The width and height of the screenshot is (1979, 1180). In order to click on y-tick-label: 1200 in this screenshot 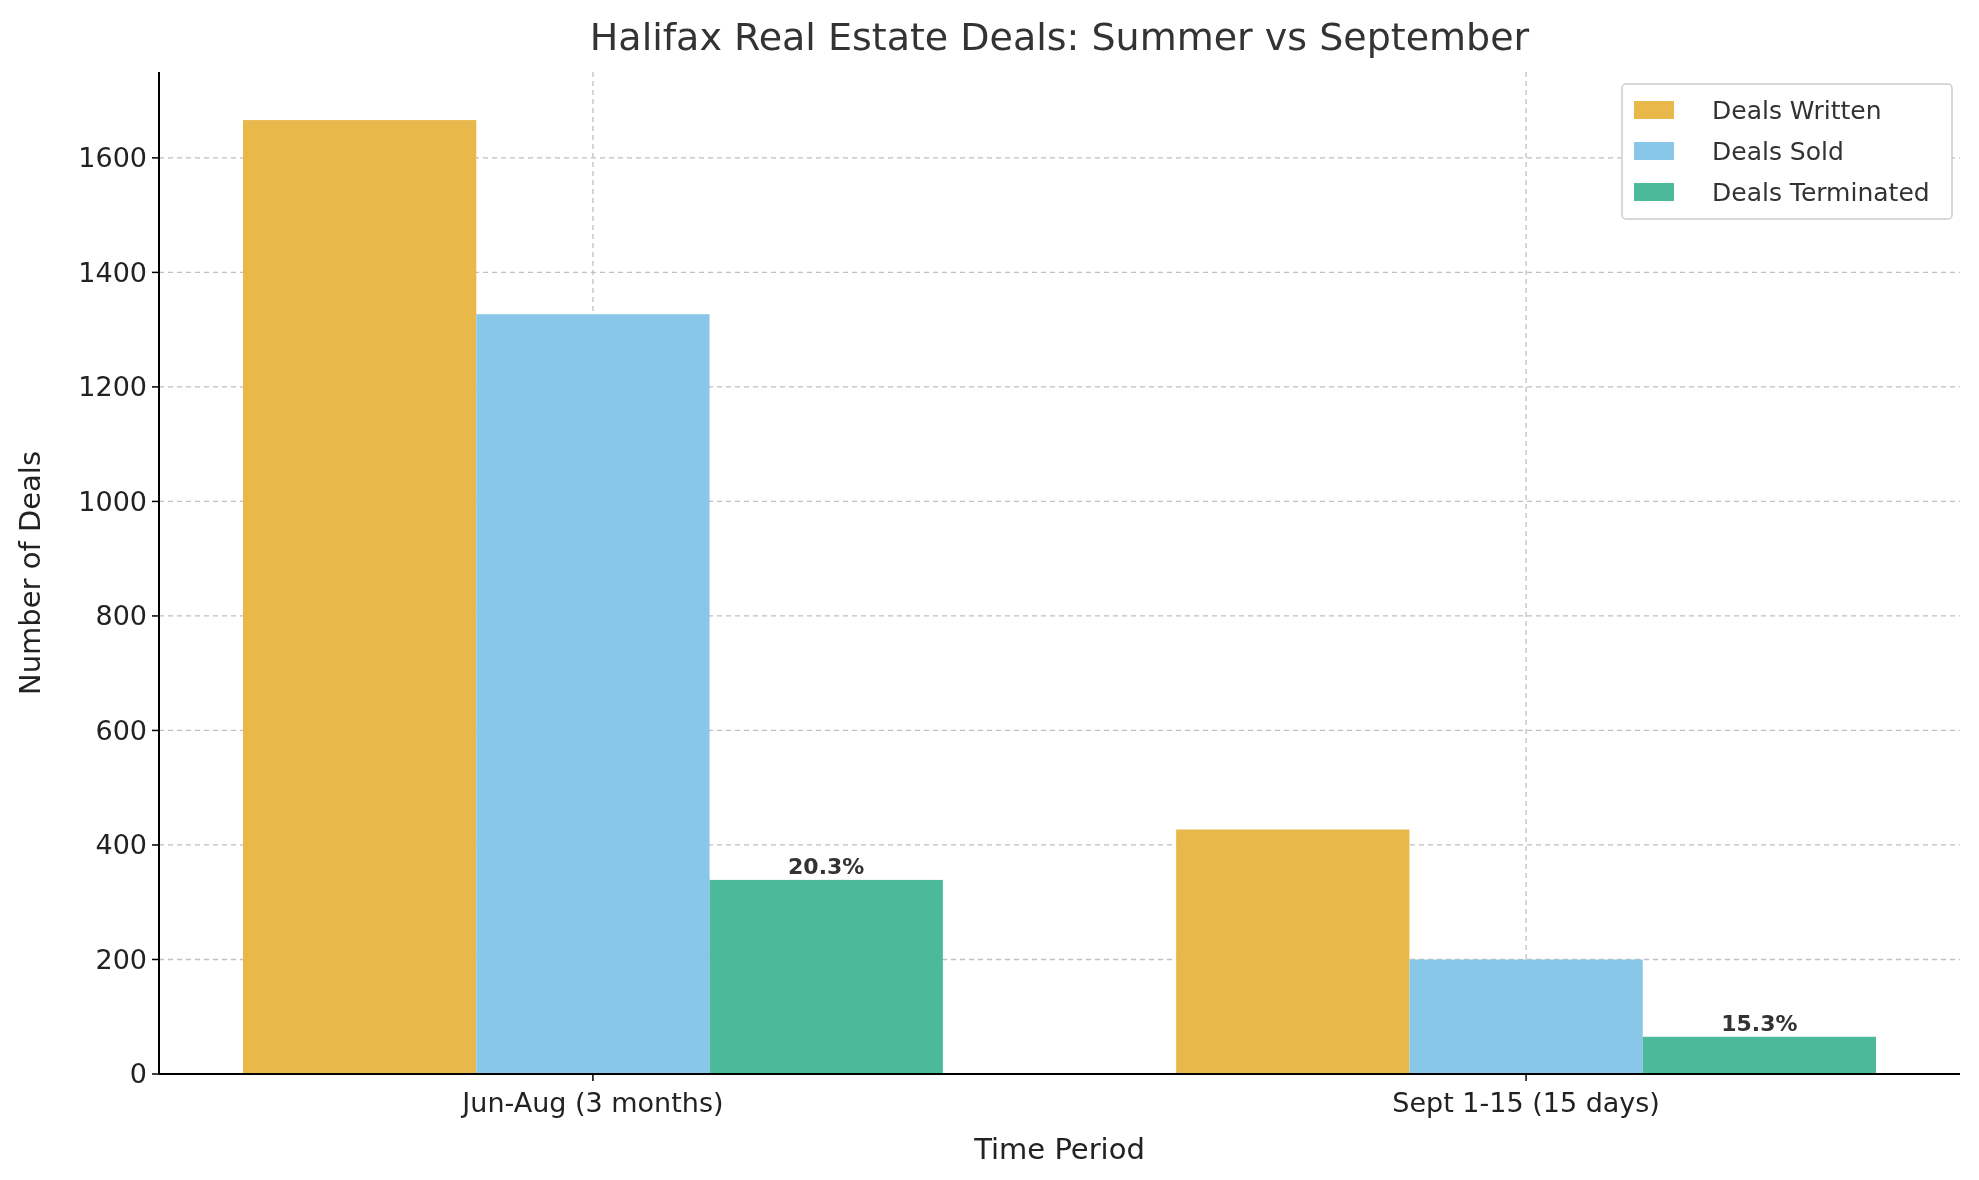, I will do `click(112, 387)`.